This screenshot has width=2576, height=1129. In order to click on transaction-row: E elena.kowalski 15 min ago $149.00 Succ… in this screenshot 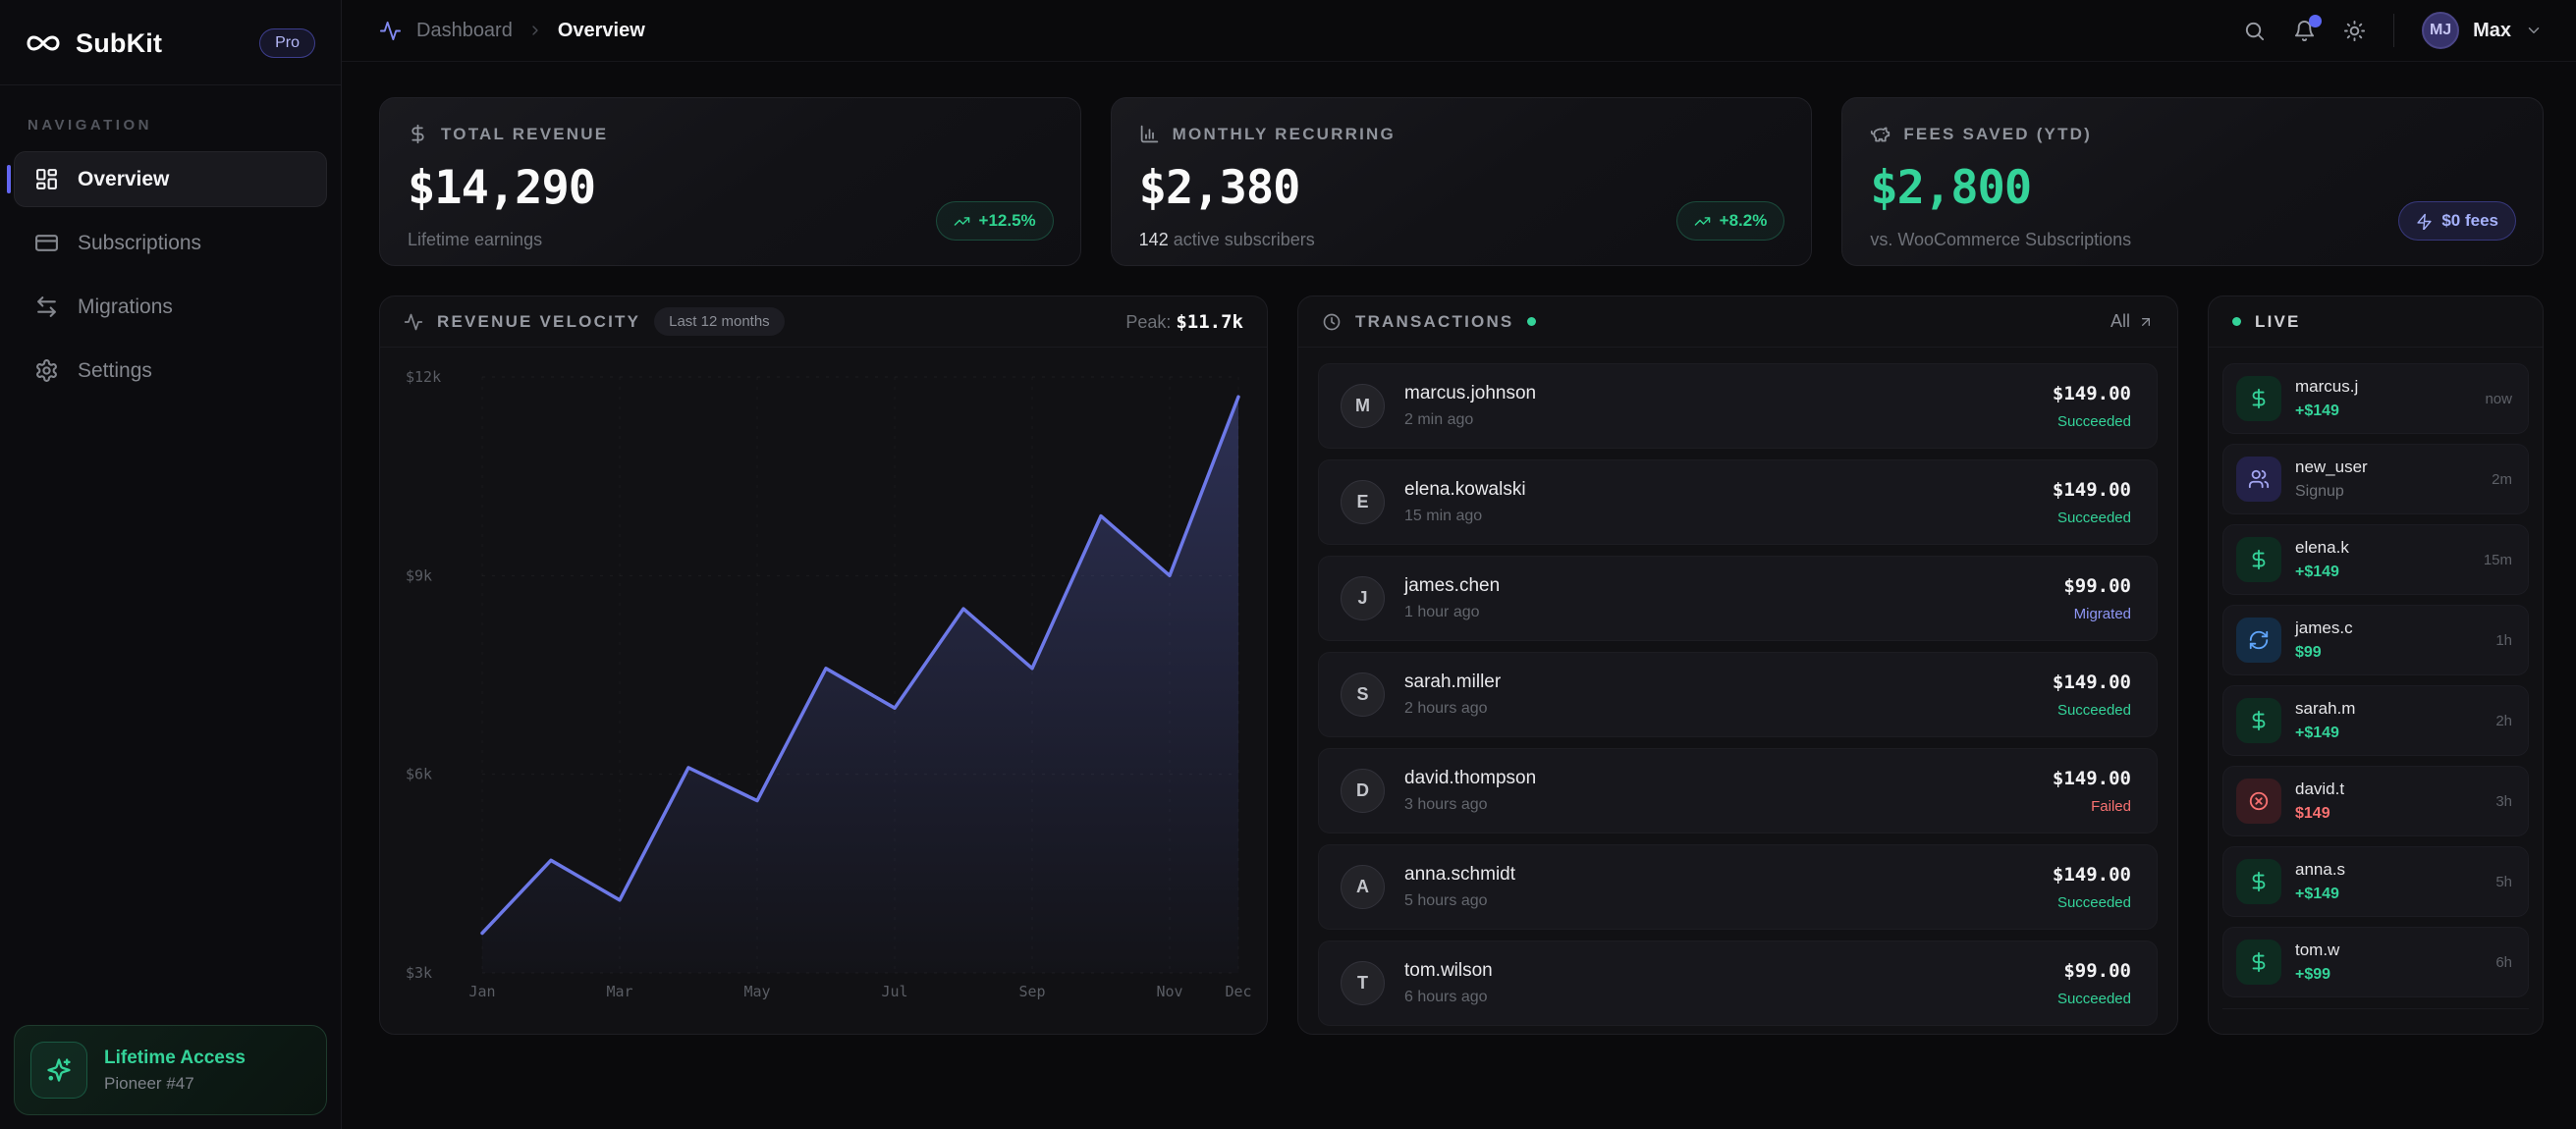, I will do `click(1738, 502)`.